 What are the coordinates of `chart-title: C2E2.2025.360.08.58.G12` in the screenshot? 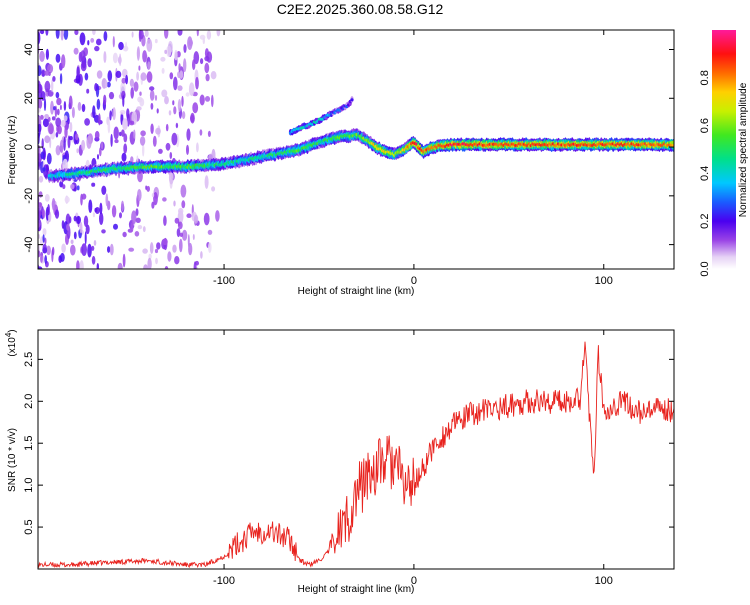 It's located at (360, 9).